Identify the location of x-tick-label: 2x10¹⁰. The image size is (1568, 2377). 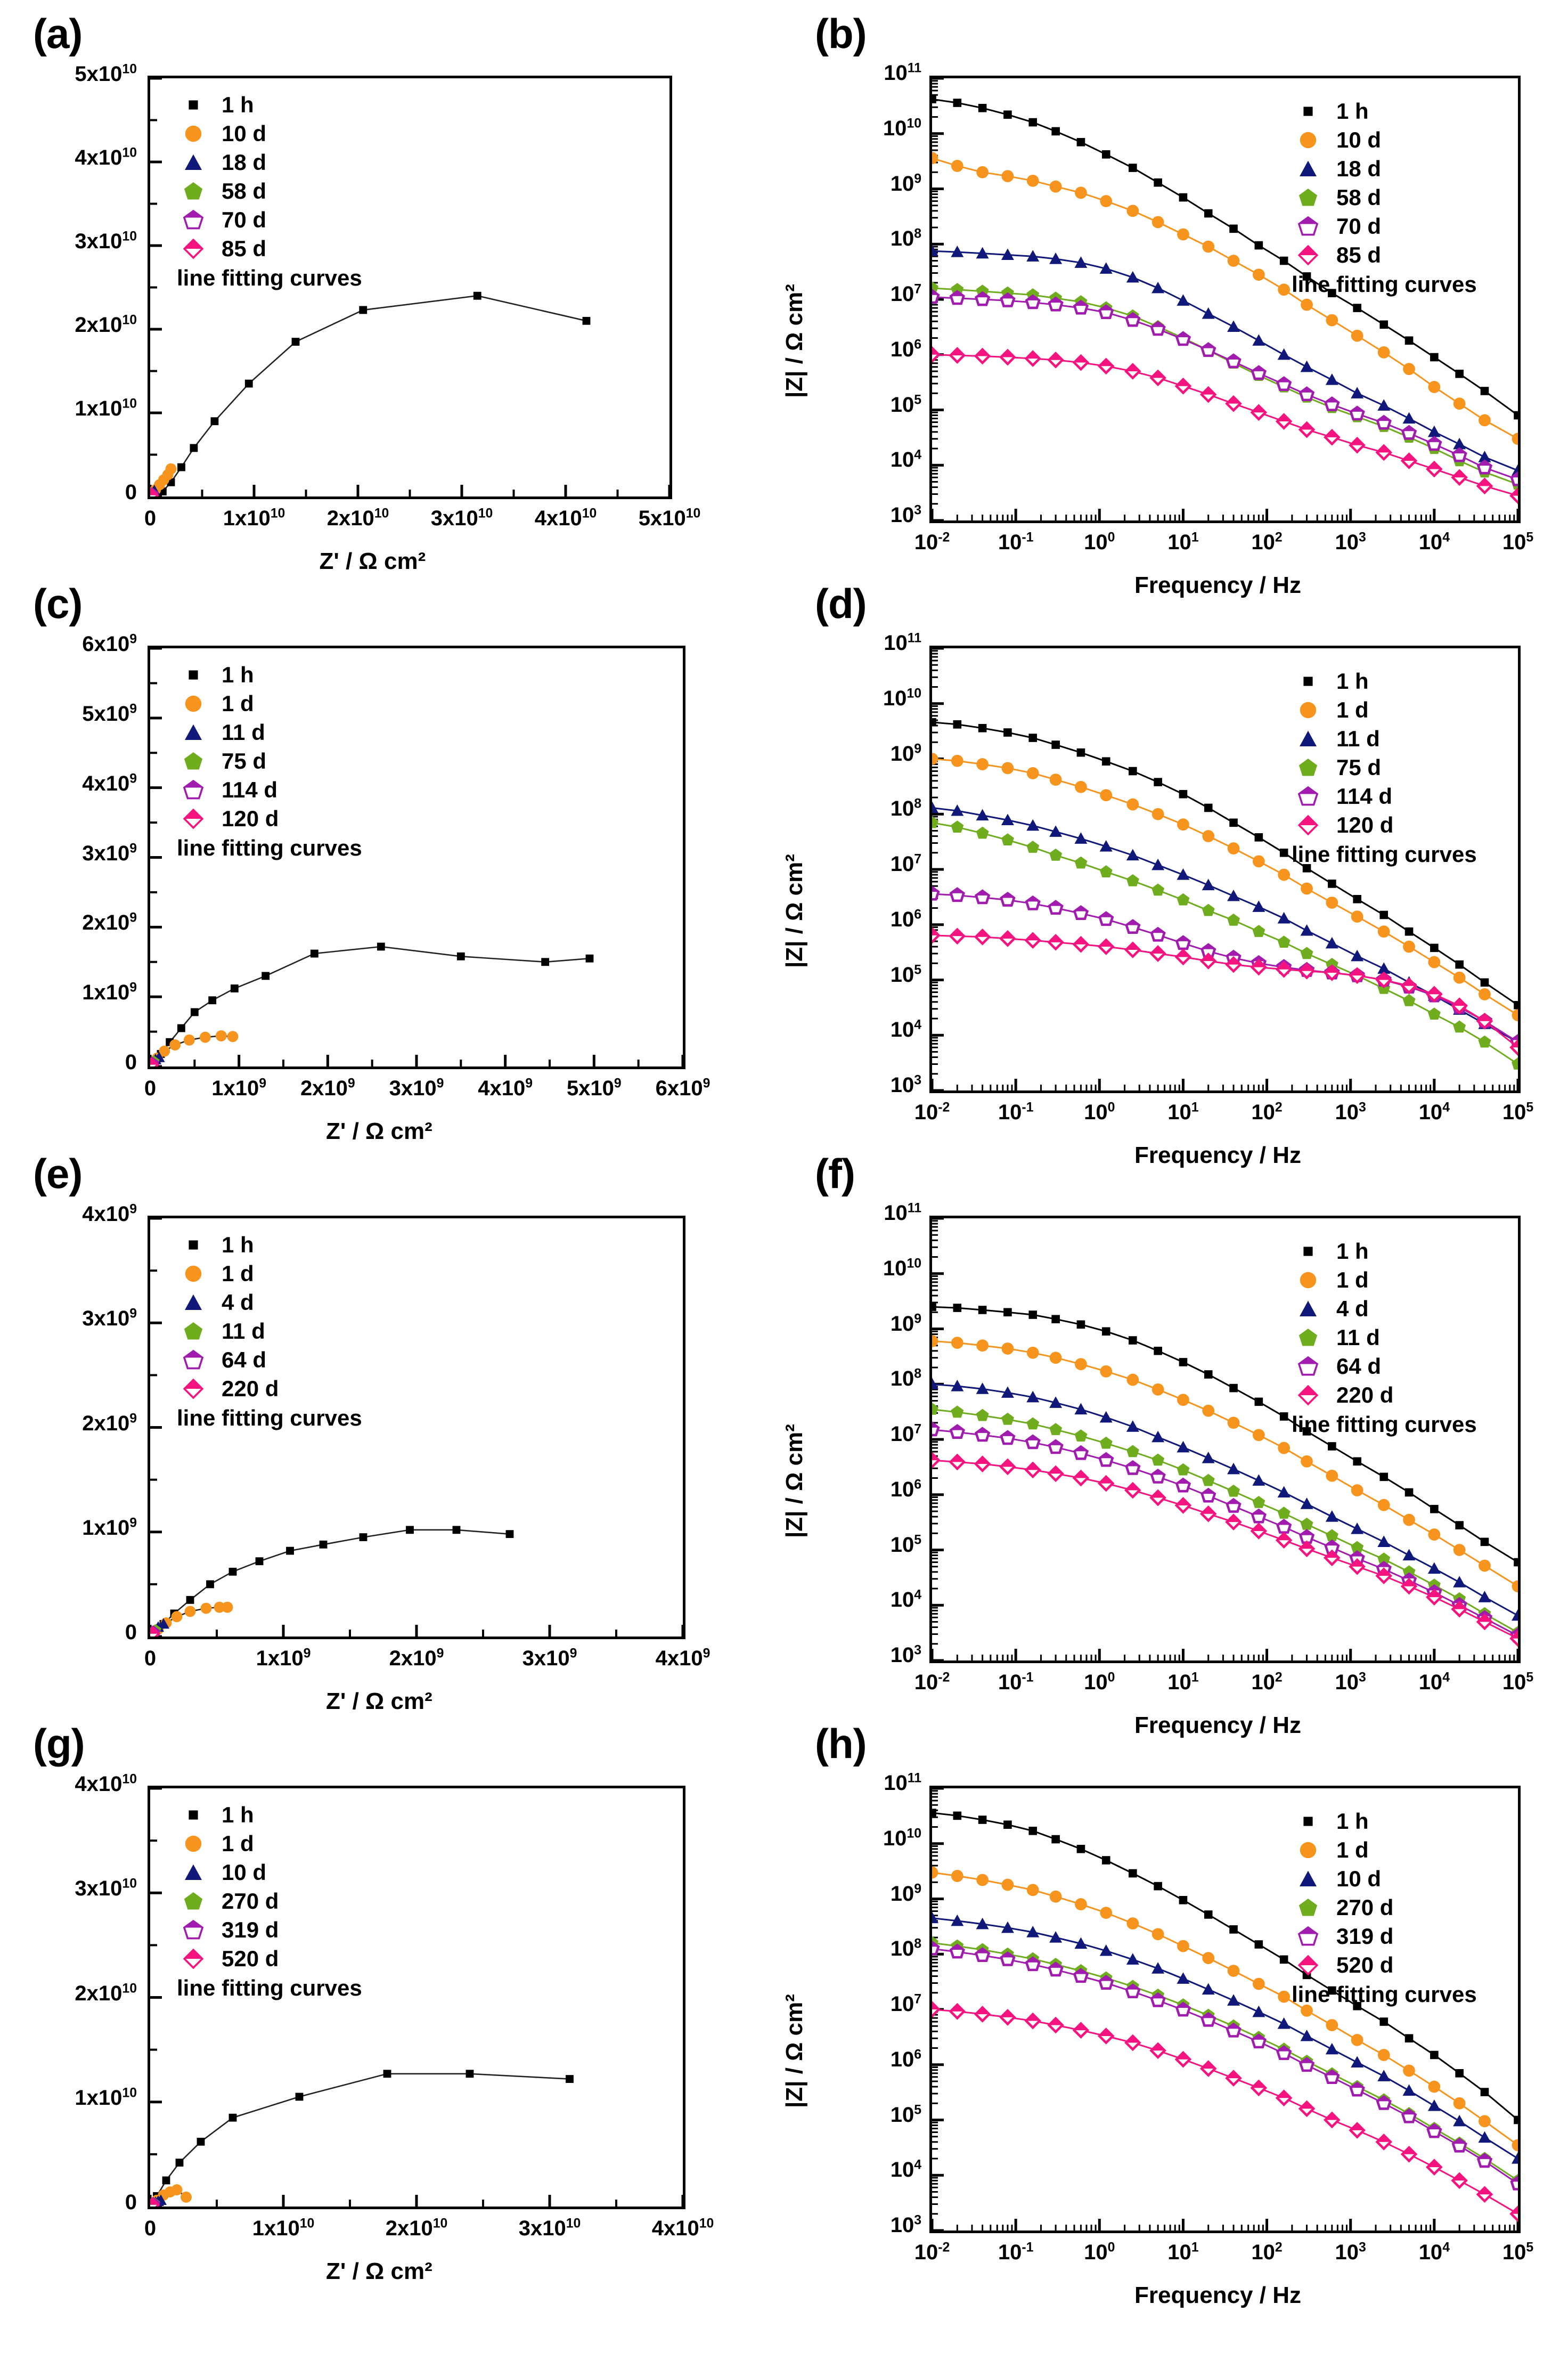
(416, 2228).